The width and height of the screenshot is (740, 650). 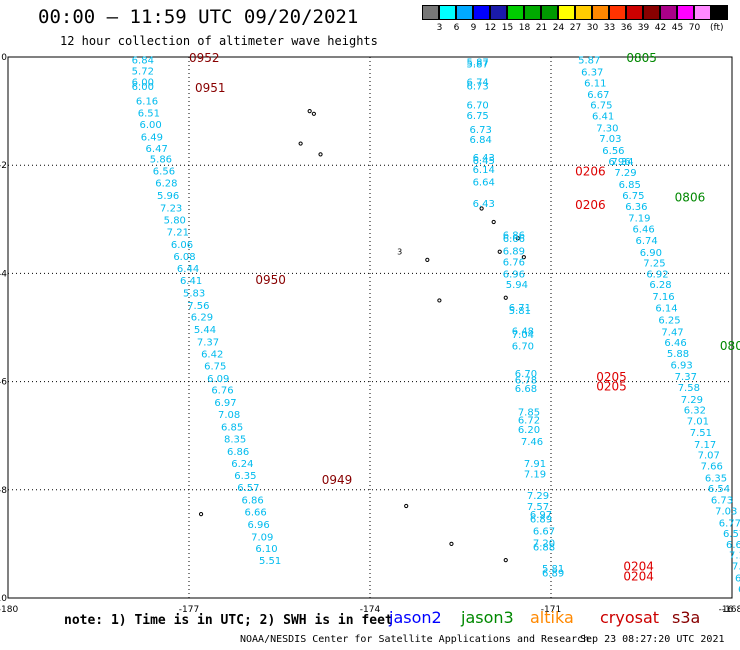 I want to click on wave-height-value: 7.51, so click(x=701, y=433).